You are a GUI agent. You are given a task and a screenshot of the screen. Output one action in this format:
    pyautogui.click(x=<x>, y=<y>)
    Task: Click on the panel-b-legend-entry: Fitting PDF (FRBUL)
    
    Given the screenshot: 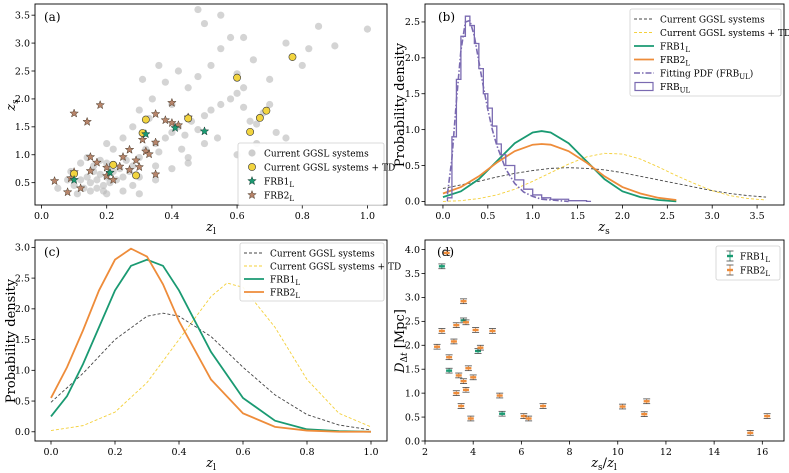 What is the action you would take?
    pyautogui.click(x=706, y=74)
    